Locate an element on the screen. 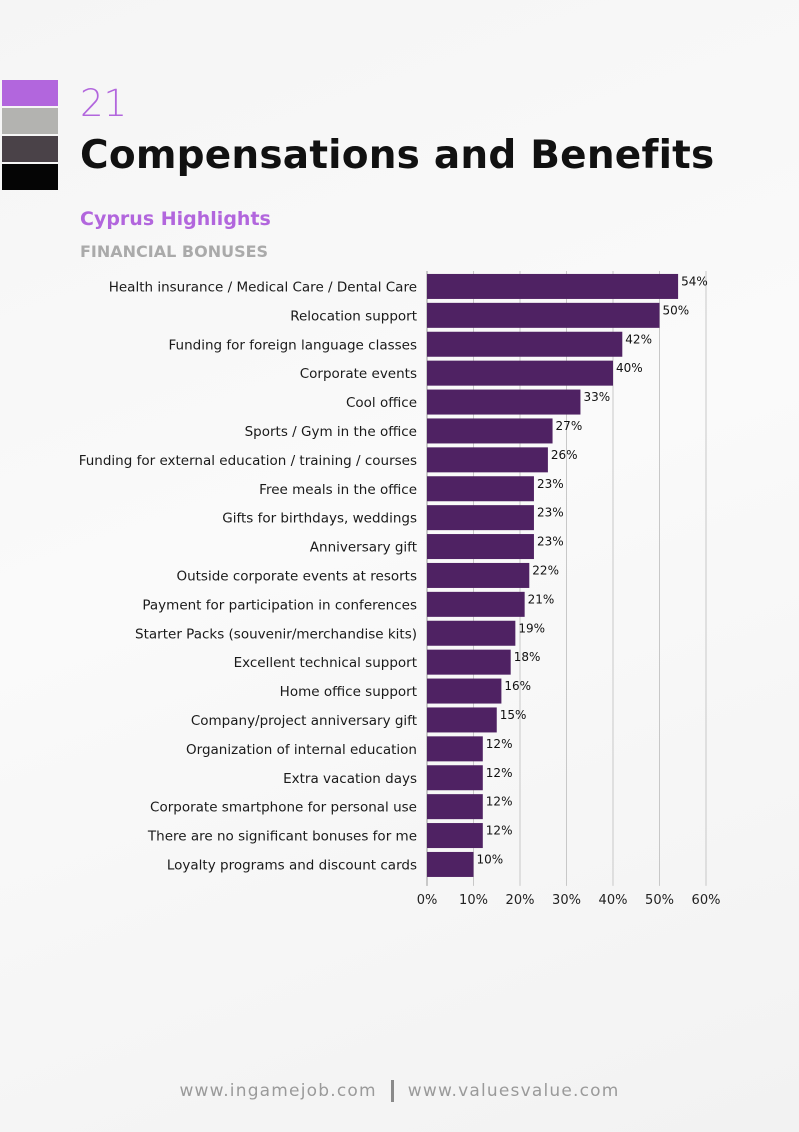 The height and width of the screenshot is (1132, 799). footer-link-valuesvalue: www.valuesvalue.com is located at coordinates (513, 1091).